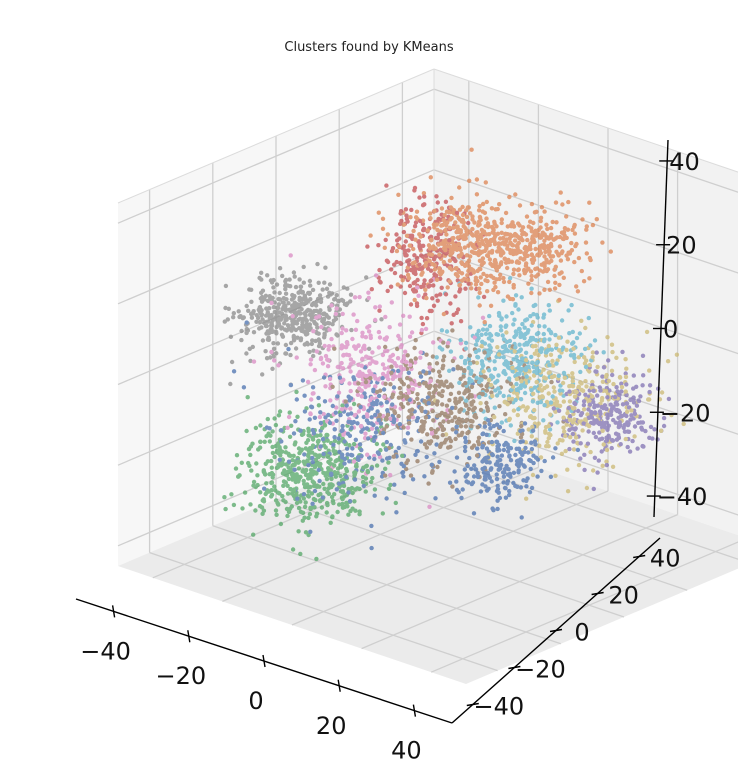  I want to click on z-tick-label: −20, so click(685, 413).